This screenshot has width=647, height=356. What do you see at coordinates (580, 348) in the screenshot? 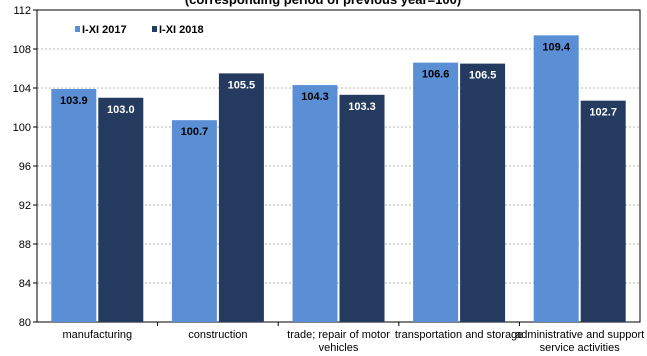
I see `category-label: service activities` at bounding box center [580, 348].